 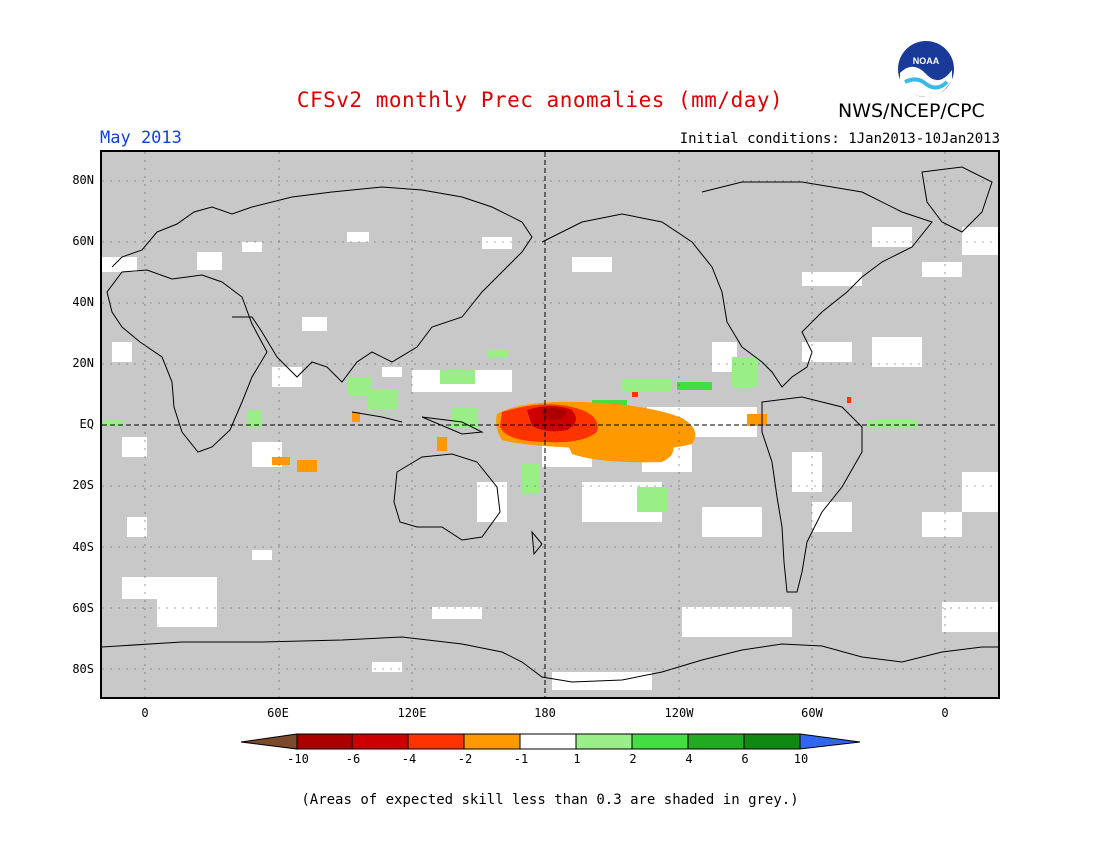 I want to click on lat-label-20n: 20N, so click(x=83, y=363).